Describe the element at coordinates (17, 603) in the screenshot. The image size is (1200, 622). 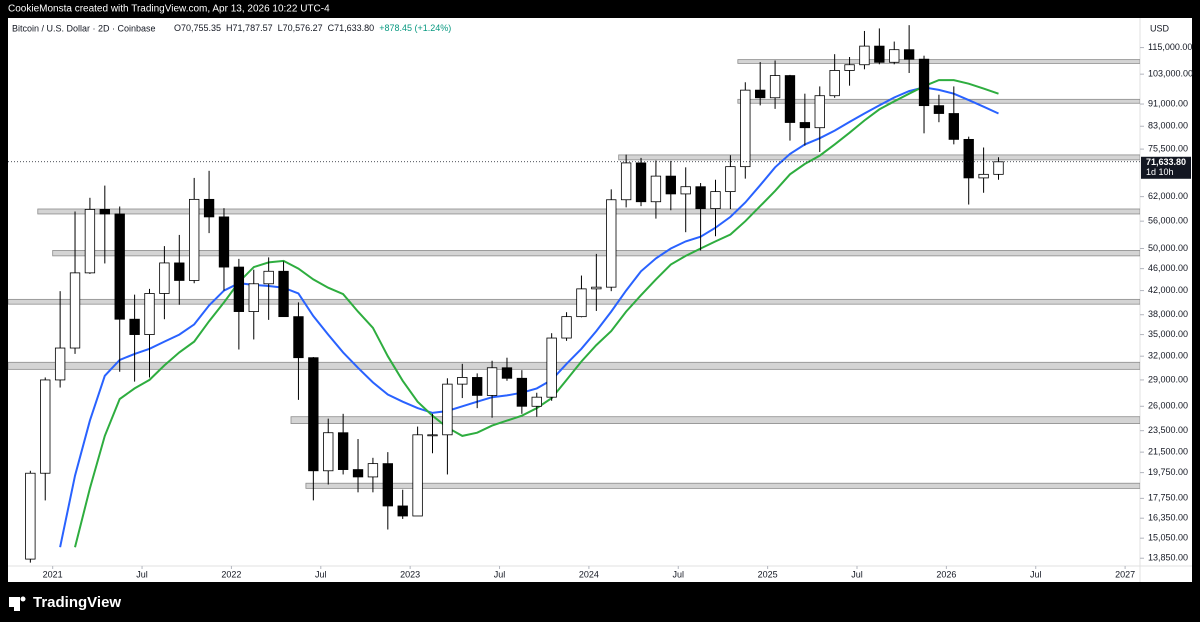
I see `brand-logo` at that location.